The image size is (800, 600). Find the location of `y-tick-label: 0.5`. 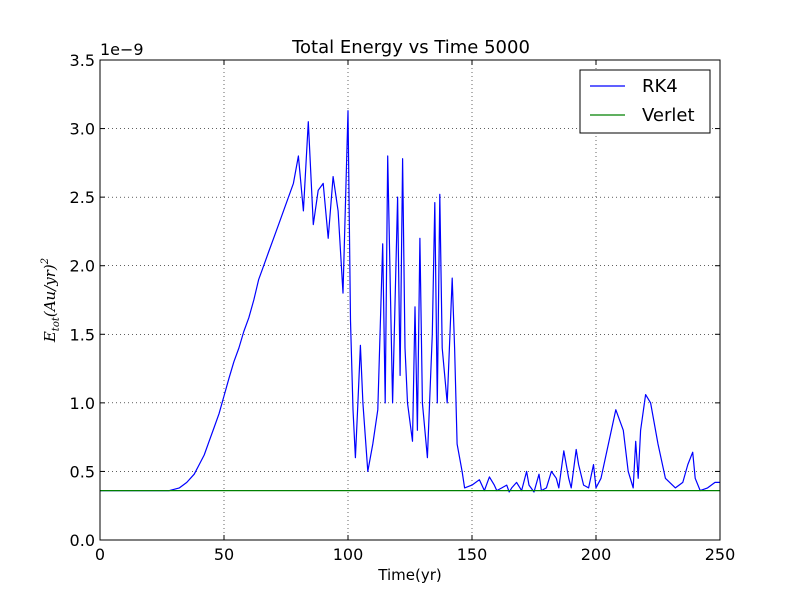

y-tick-label: 0.5 is located at coordinates (82, 471).